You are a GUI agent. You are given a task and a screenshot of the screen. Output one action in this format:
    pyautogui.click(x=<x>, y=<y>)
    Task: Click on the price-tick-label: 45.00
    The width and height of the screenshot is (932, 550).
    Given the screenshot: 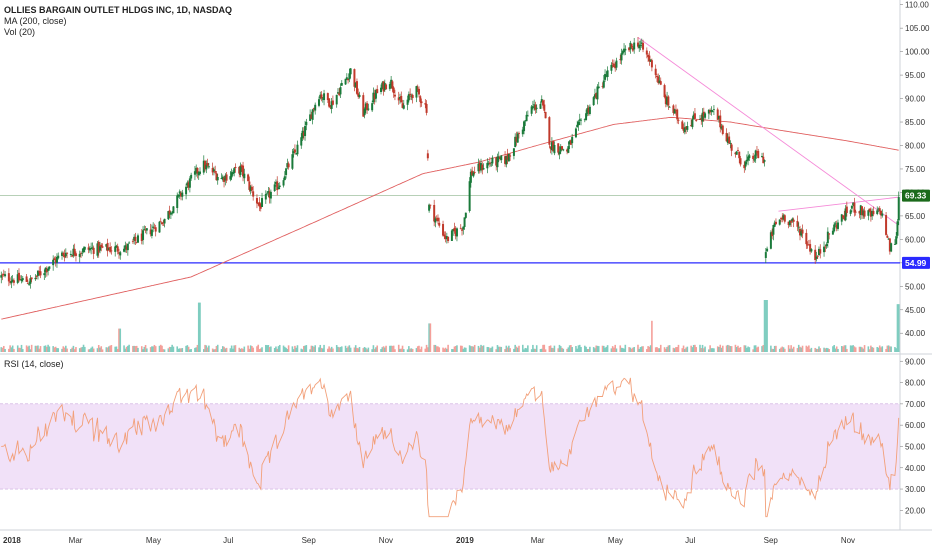 What is the action you would take?
    pyautogui.click(x=915, y=310)
    